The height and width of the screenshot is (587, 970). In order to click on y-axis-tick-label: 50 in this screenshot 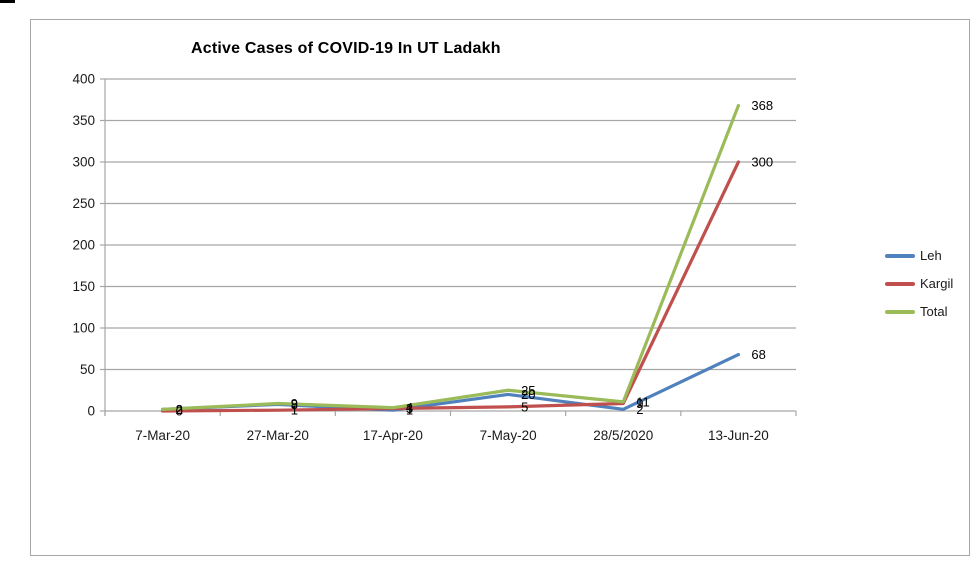, I will do `click(87, 369)`.